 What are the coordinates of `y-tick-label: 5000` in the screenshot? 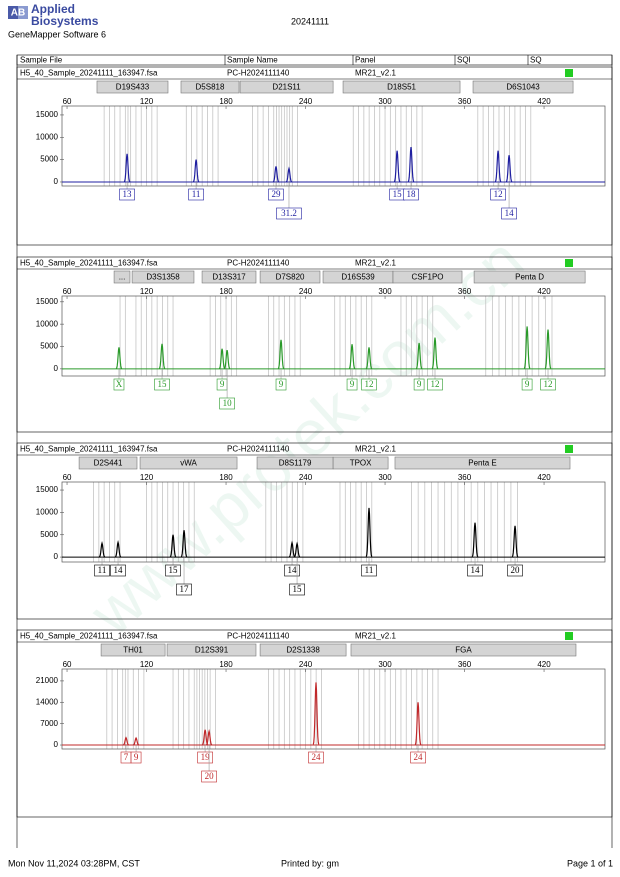 It's located at (49, 534).